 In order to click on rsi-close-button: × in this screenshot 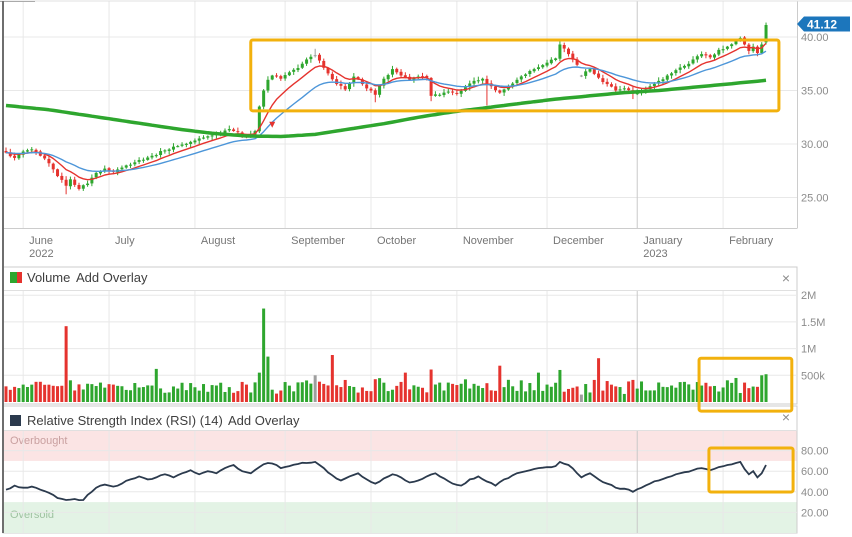, I will do `click(786, 417)`.